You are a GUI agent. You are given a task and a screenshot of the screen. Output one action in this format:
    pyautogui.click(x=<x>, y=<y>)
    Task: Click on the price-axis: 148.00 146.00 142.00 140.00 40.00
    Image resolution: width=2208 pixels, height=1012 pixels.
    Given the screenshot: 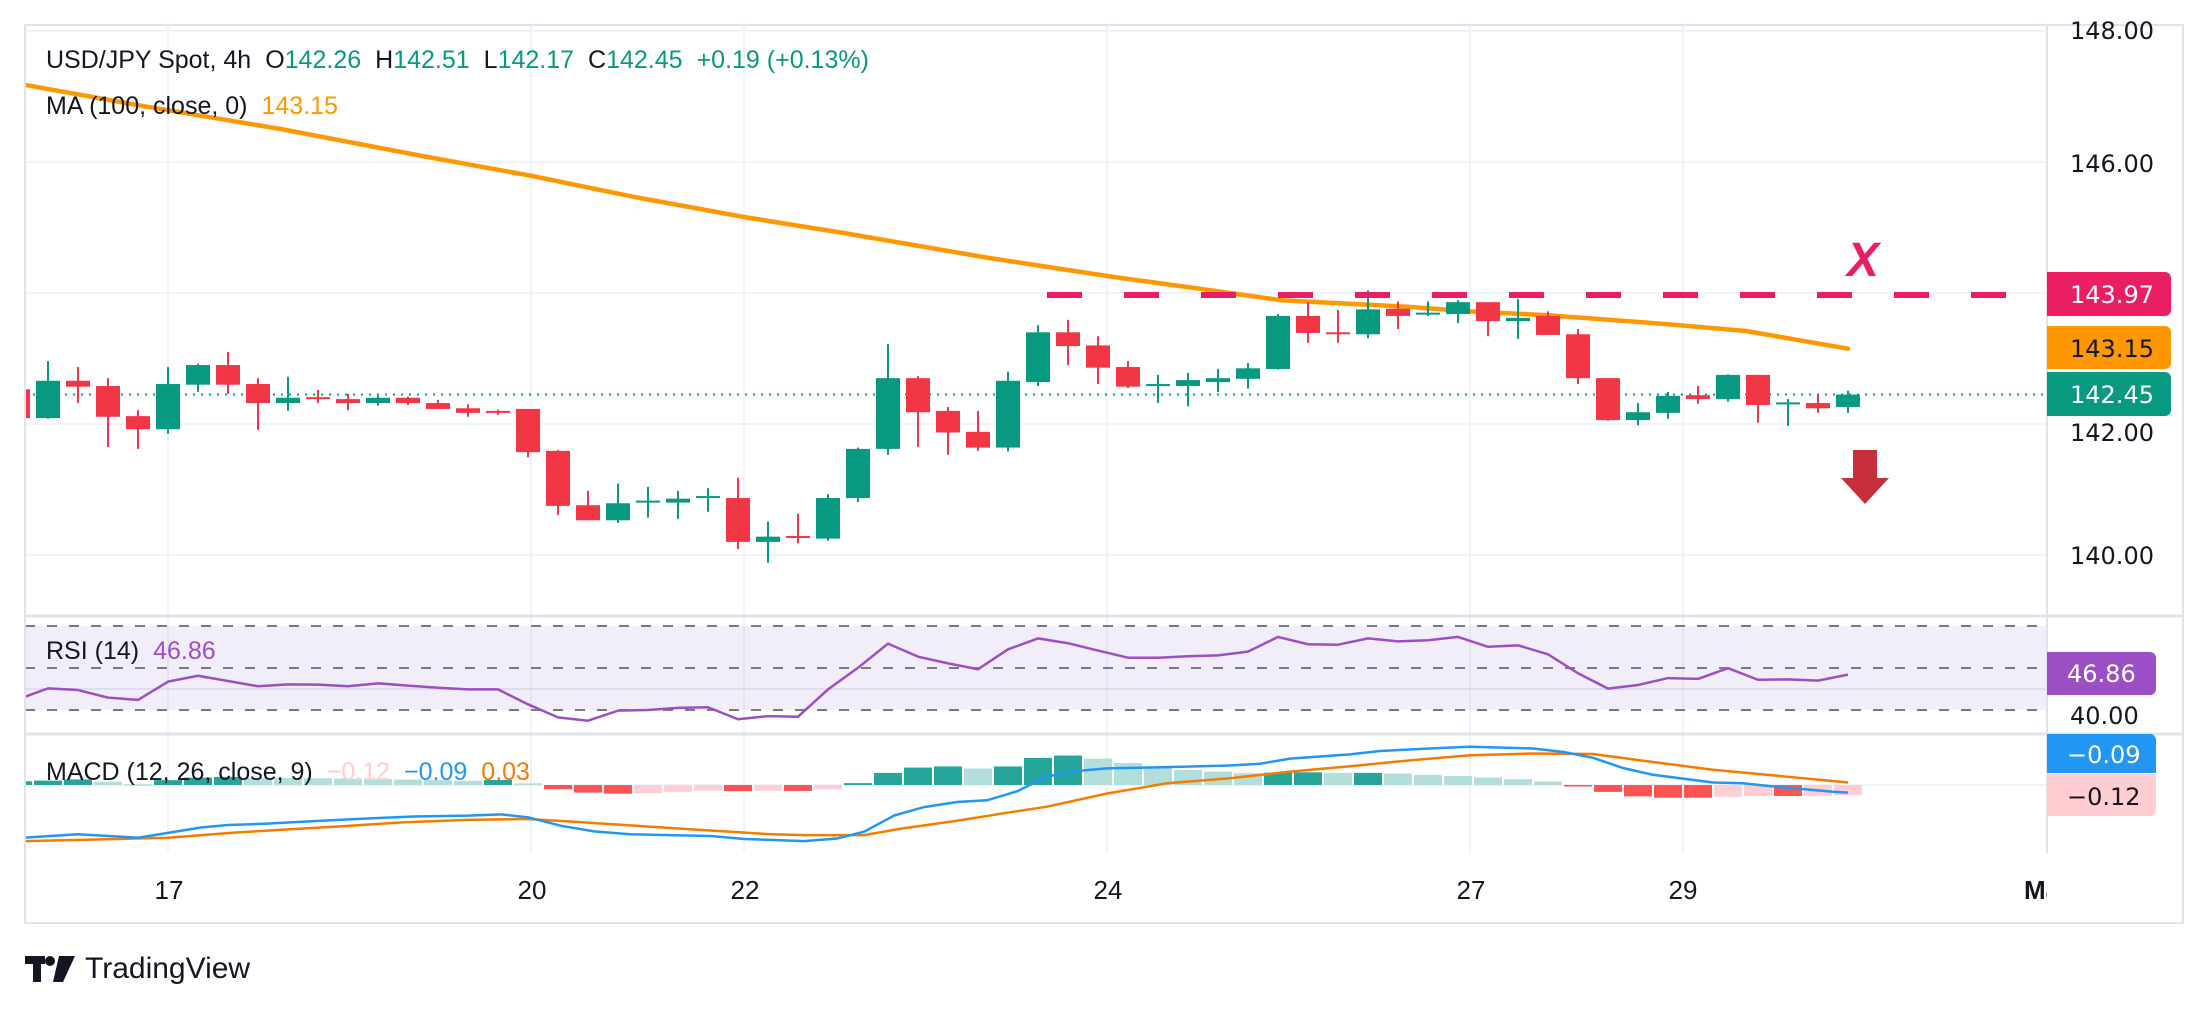 What is the action you would take?
    pyautogui.click(x=2112, y=373)
    